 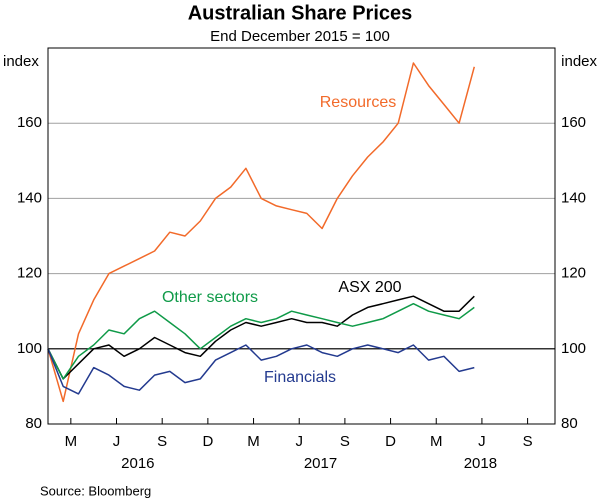 What do you see at coordinates (29, 122) in the screenshot?
I see `y-tick-label: 160` at bounding box center [29, 122].